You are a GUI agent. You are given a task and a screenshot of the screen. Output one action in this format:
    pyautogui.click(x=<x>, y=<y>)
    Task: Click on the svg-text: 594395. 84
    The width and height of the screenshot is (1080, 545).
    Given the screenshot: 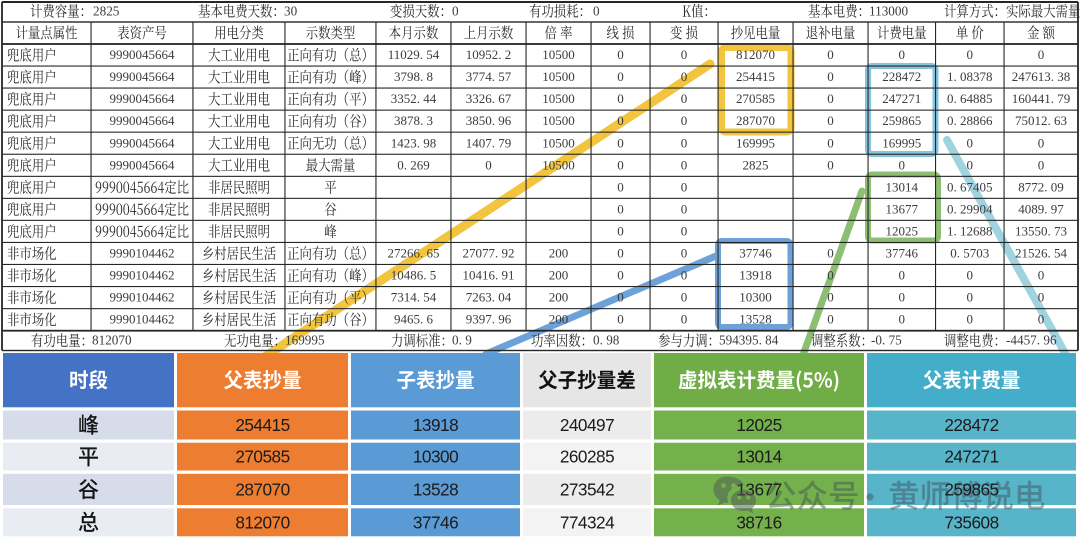 What is the action you would take?
    pyautogui.click(x=749, y=340)
    